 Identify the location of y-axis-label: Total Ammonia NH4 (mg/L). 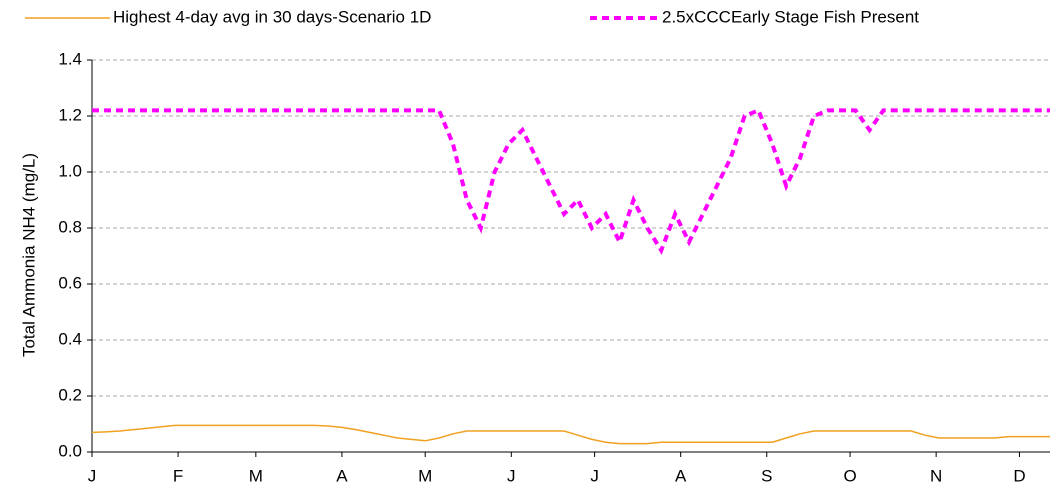
(28, 255).